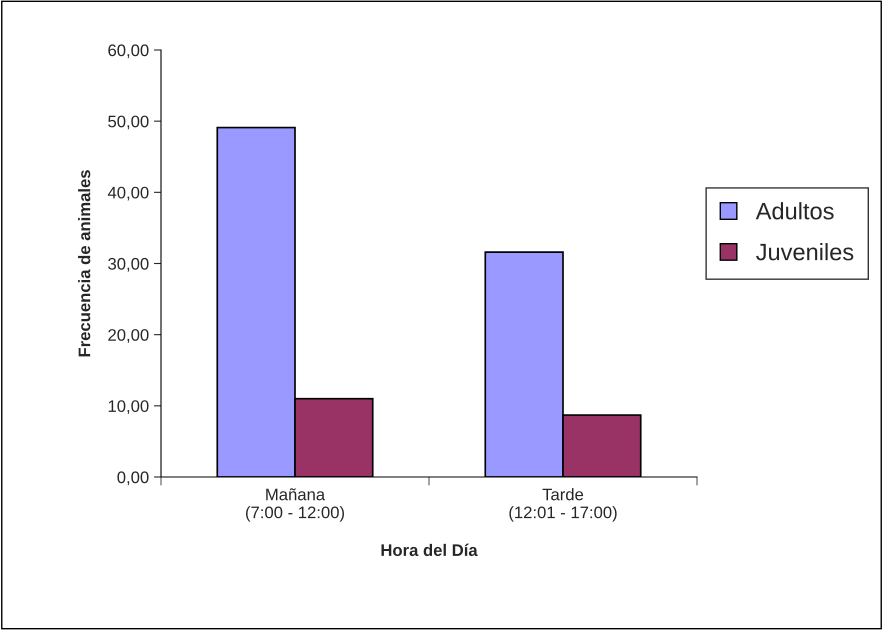 The image size is (883, 630). What do you see at coordinates (295, 505) in the screenshot?
I see `x-tick-label: Mañana (7:00 - 12:00)` at bounding box center [295, 505].